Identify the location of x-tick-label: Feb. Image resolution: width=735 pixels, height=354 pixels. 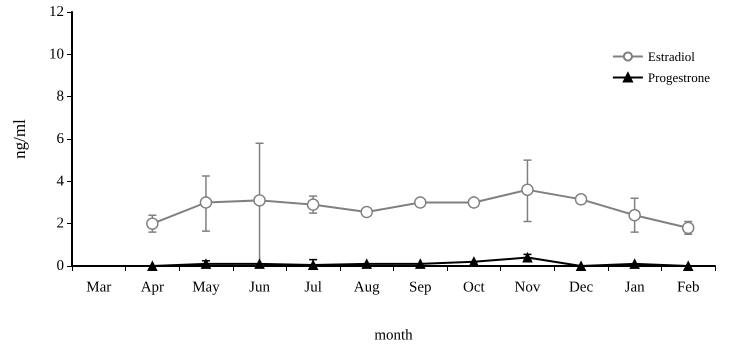
(688, 288).